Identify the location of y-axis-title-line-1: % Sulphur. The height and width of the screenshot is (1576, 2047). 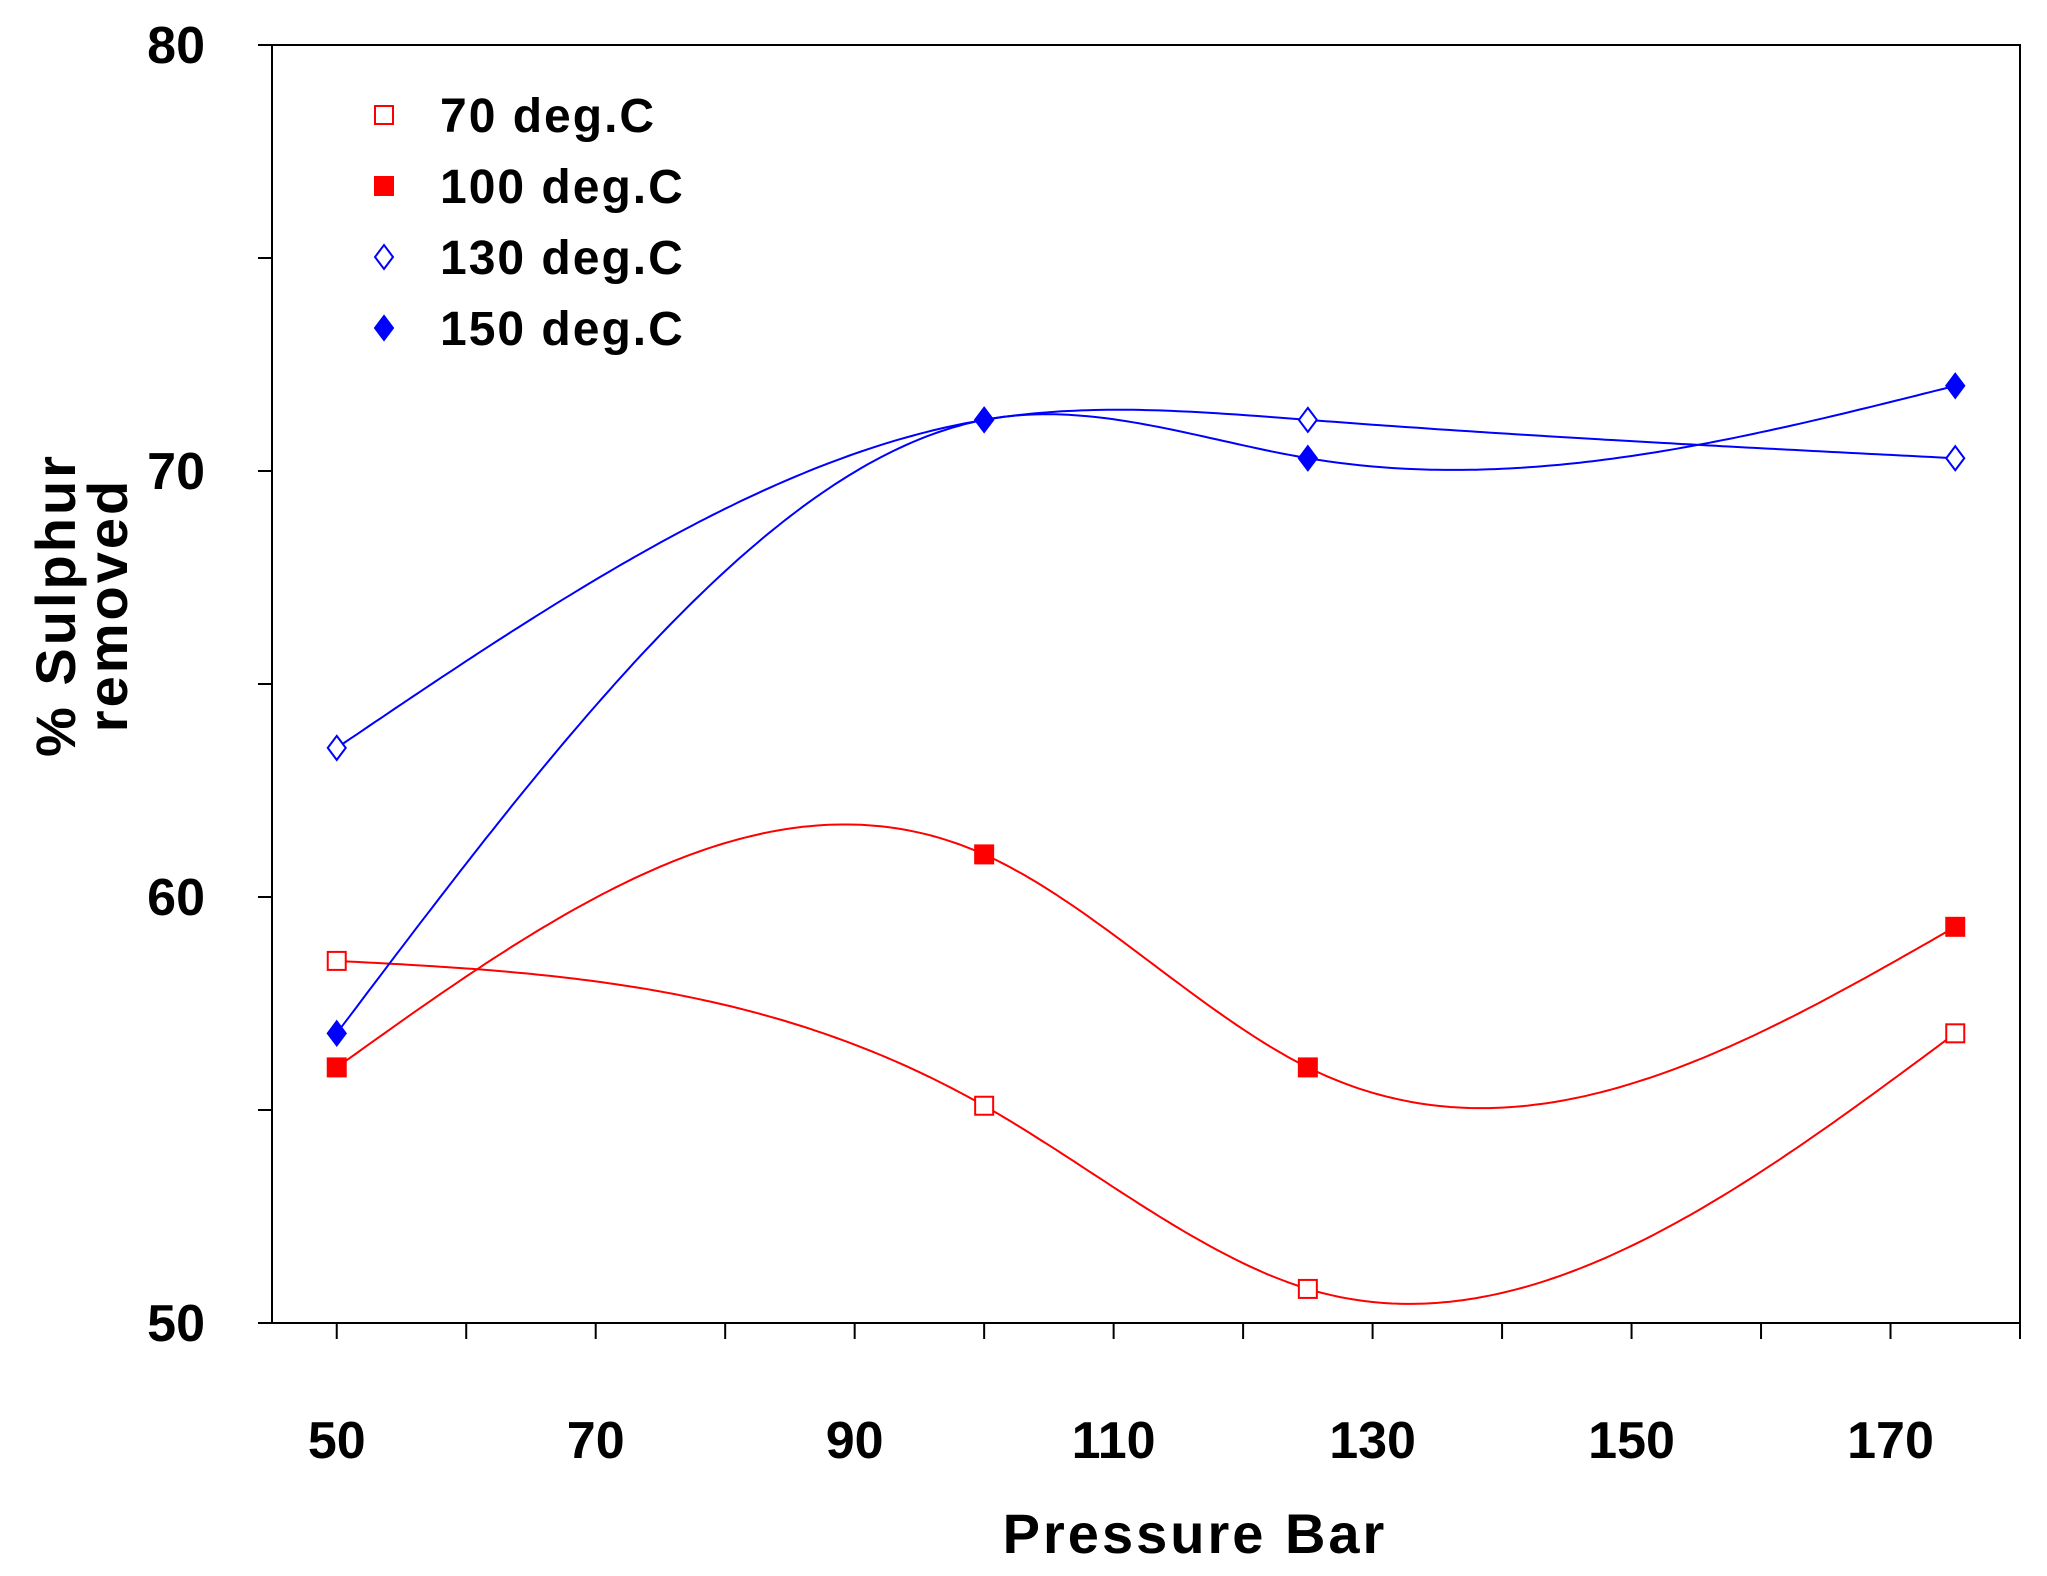
(55, 605).